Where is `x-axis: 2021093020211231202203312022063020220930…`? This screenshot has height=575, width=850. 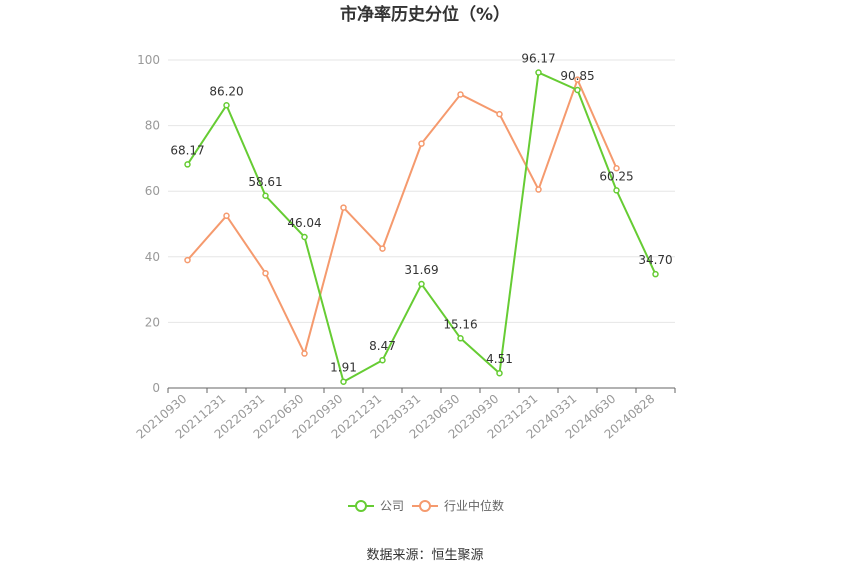
x-axis: 2021093020211231202203312022063020220930… is located at coordinates (405, 414).